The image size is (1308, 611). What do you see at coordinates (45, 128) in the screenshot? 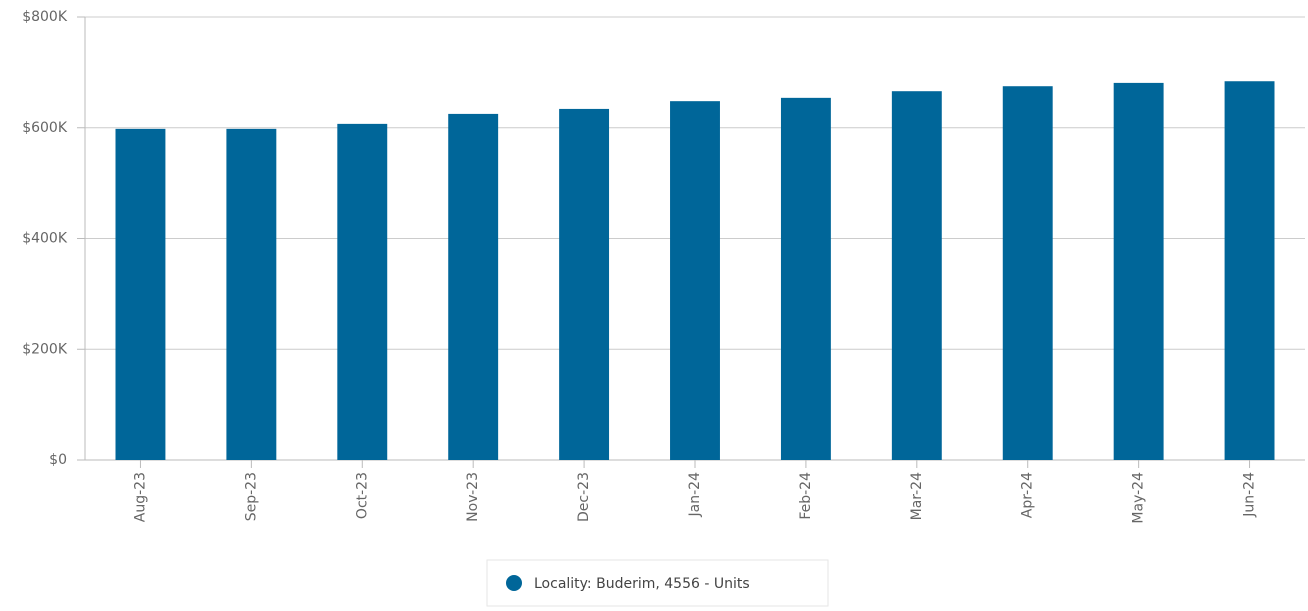
I see `y-tick-label: $600K` at bounding box center [45, 128].